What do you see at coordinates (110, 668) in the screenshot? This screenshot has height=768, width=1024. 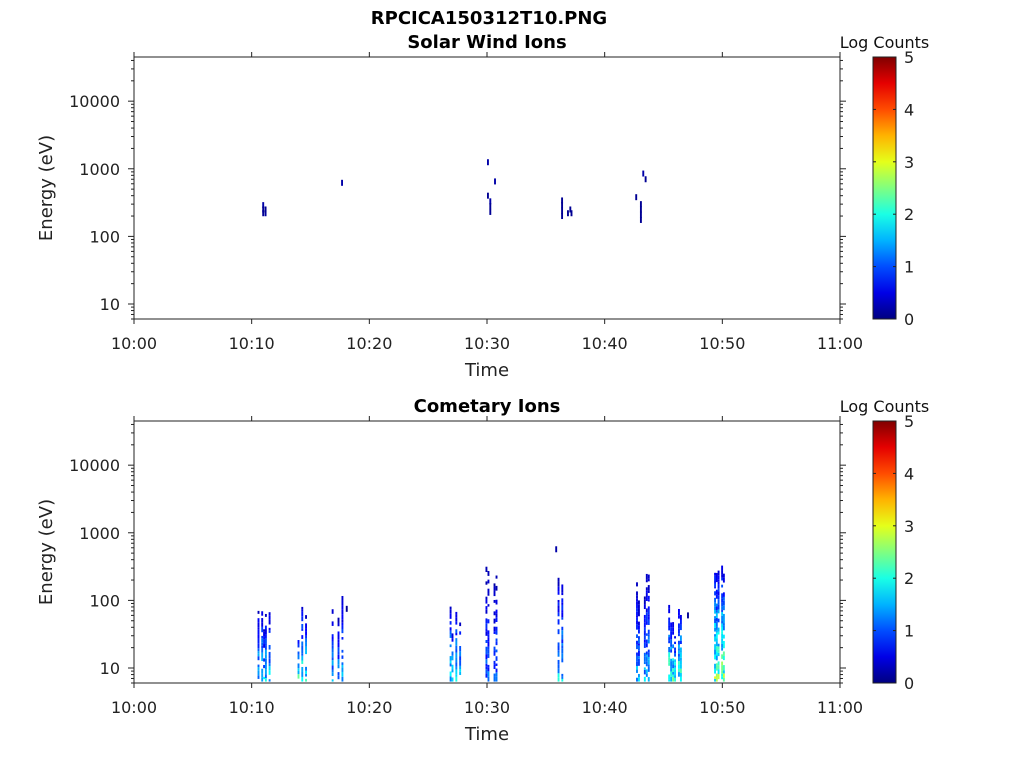 I see `y-tick-label: 10` at bounding box center [110, 668].